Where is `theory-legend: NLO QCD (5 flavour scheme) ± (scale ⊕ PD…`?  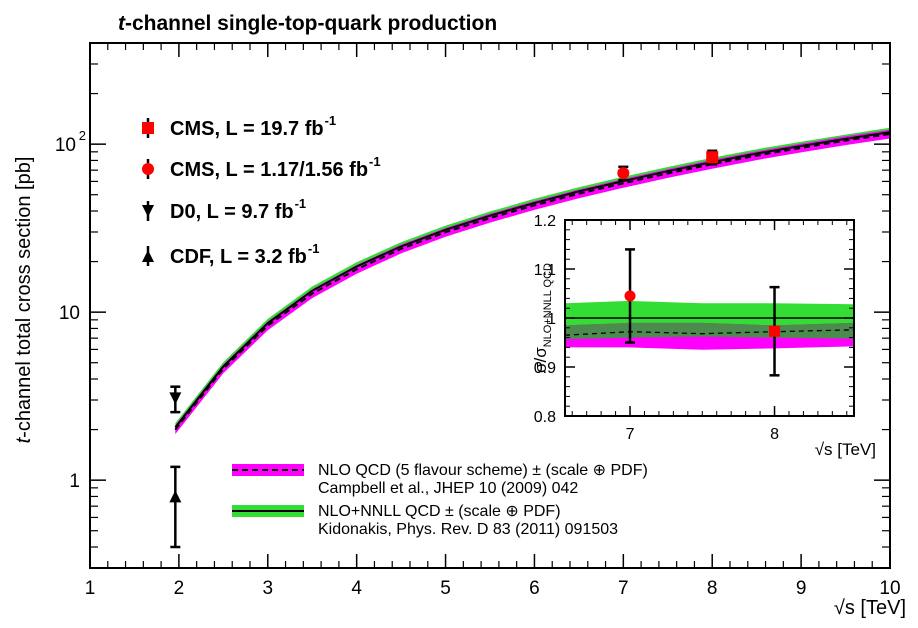 theory-legend: NLO QCD (5 flavour scheme) ± (scale ⊕ PD… is located at coordinates (440, 500).